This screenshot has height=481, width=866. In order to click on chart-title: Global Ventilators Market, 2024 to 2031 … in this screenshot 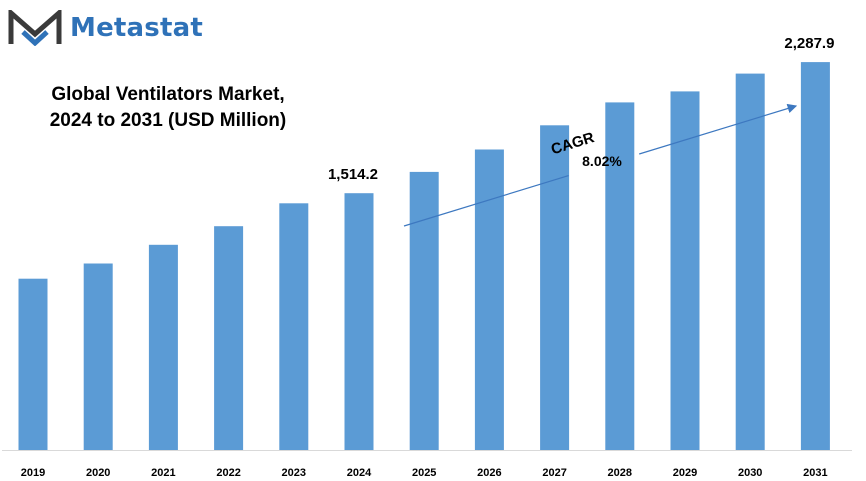, I will do `click(168, 108)`.